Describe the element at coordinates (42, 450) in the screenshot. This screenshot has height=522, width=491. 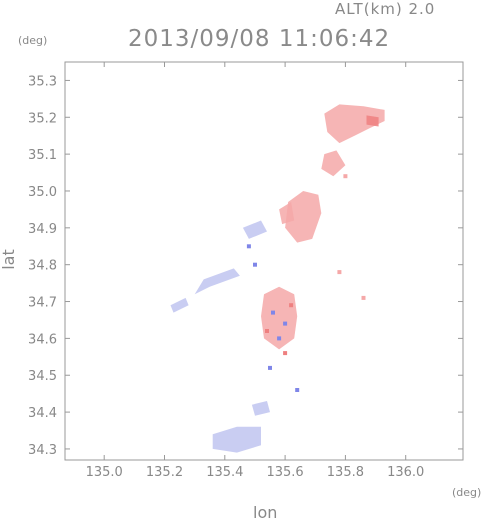
I see `lat-tick-label: 34.3` at that location.